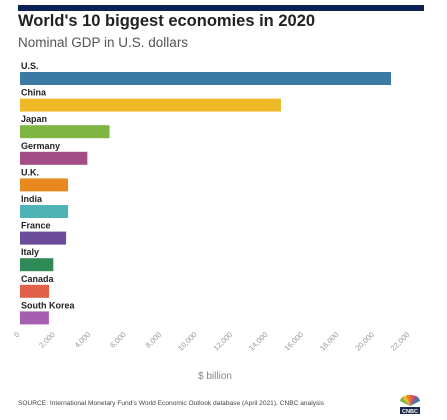 The height and width of the screenshot is (420, 447). Describe the element at coordinates (118, 340) in the screenshot. I see `x-tick-label: 6,000` at that location.